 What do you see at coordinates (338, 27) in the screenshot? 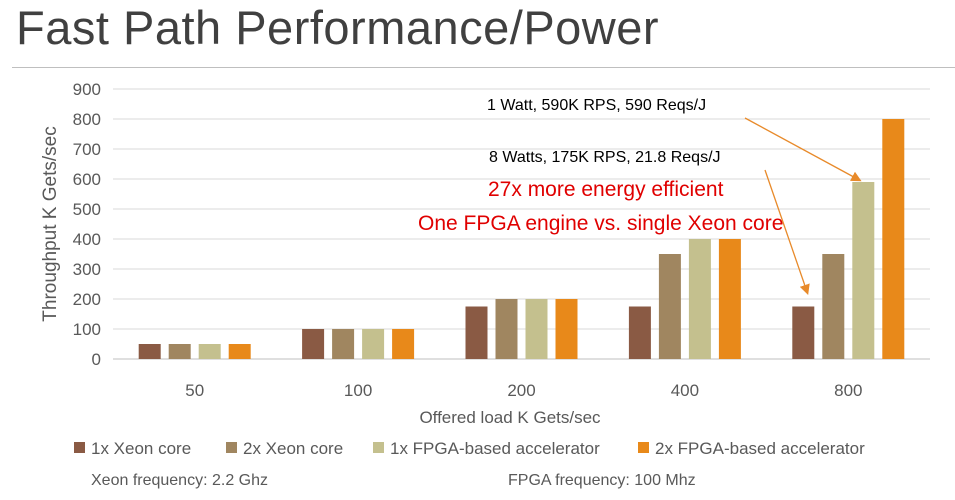
I see `slide-title: Fast Path Performance/Power` at bounding box center [338, 27].